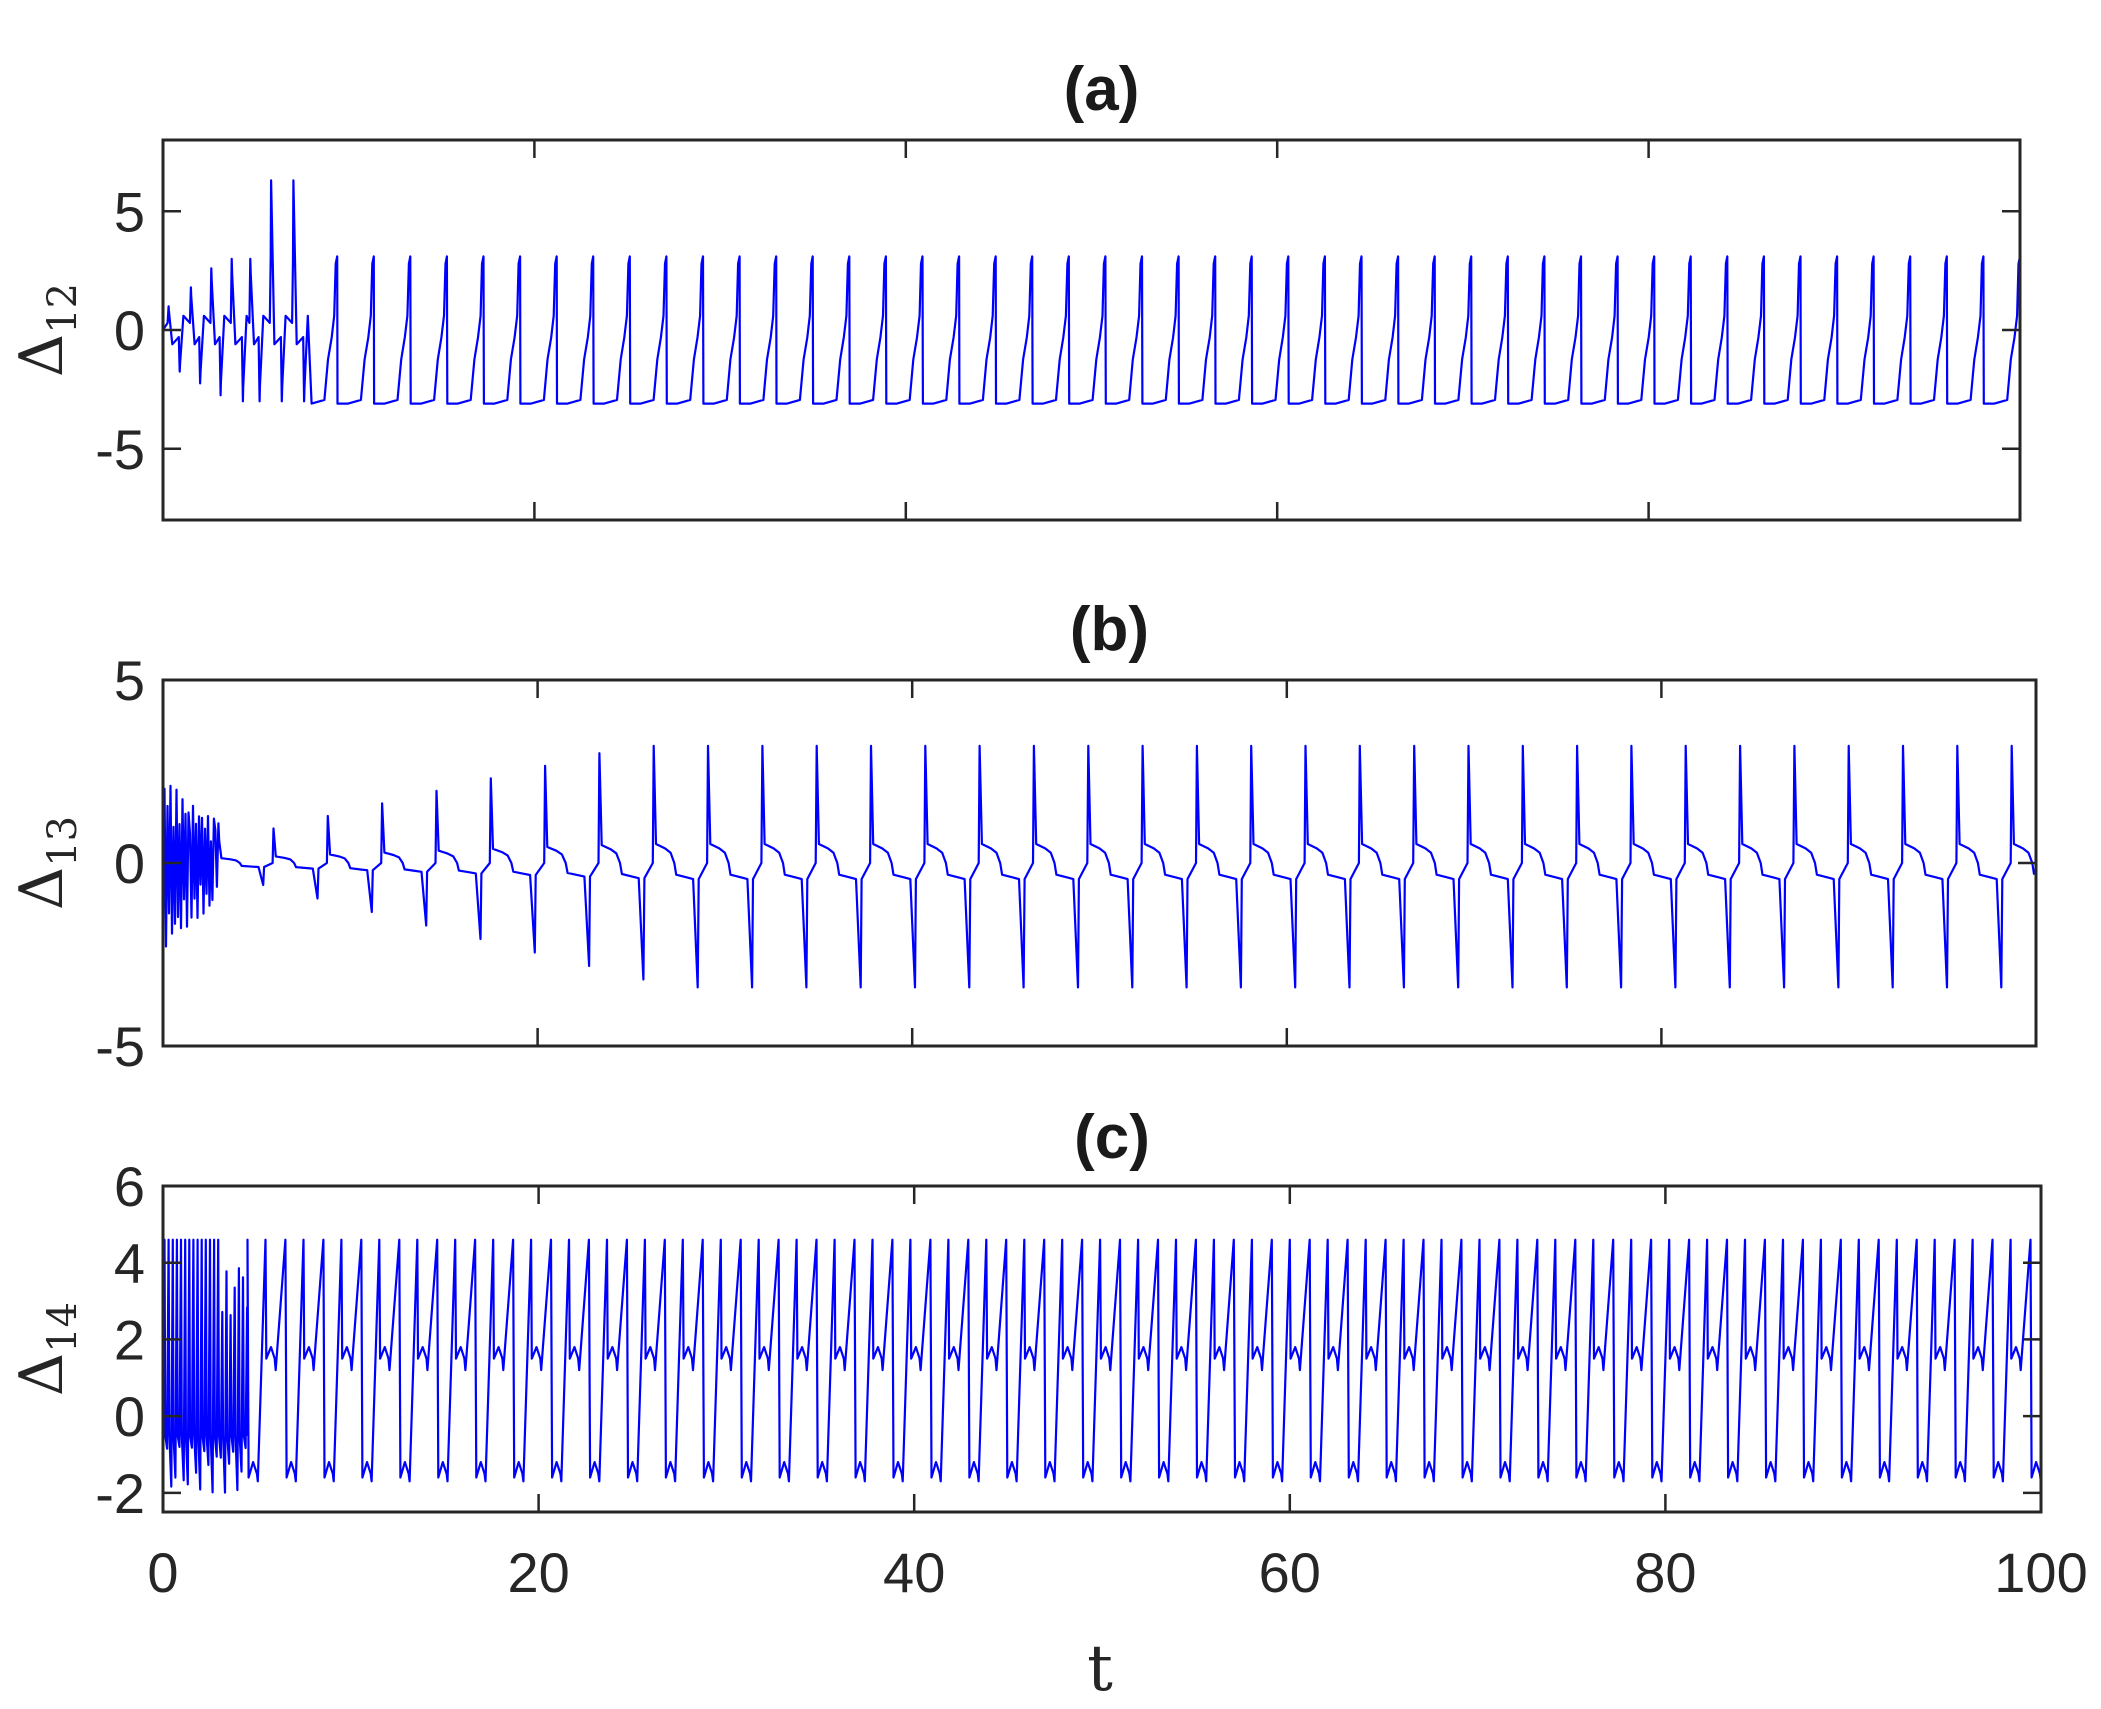 The height and width of the screenshot is (1709, 2101). I want to click on ytick-label: 4, so click(129, 1263).